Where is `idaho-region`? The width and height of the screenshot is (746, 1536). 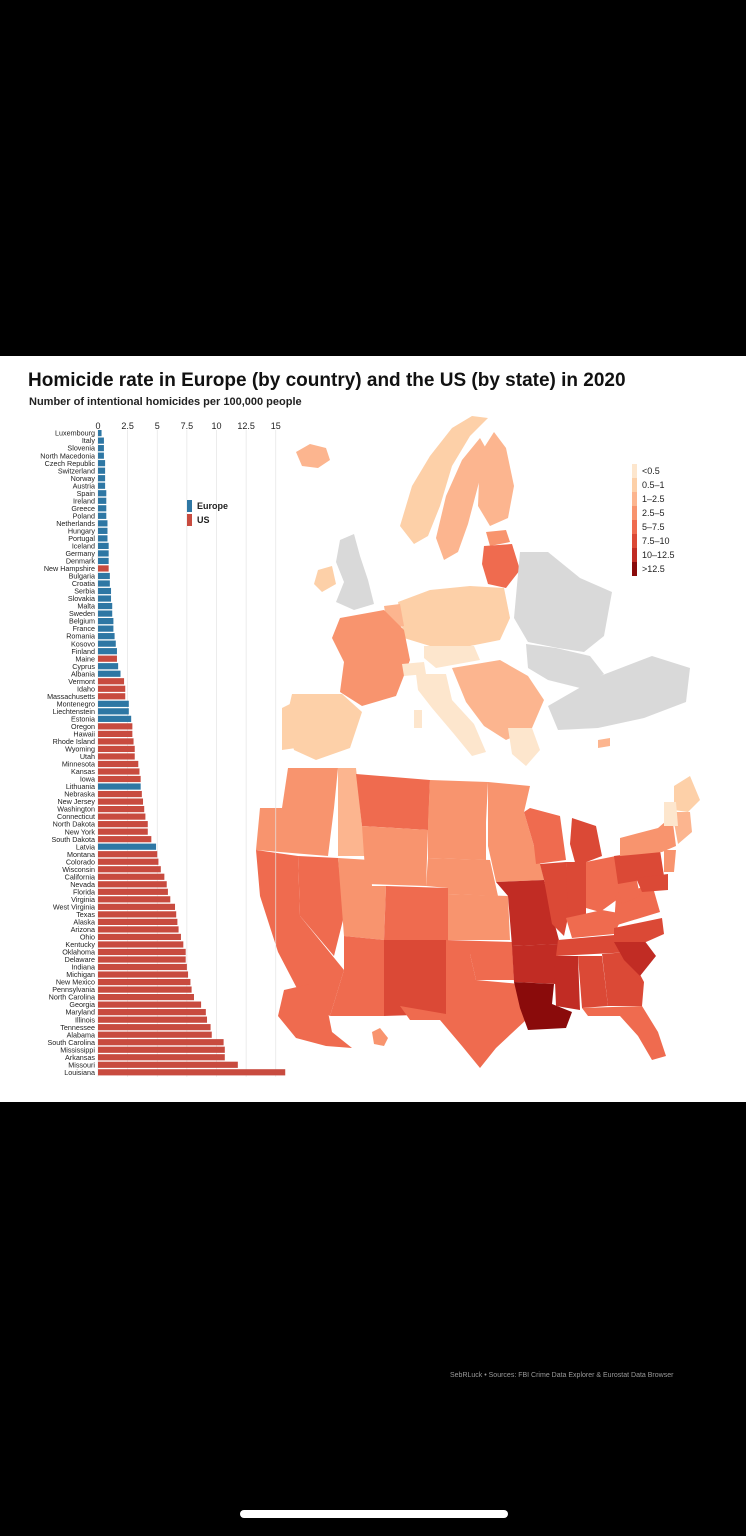 idaho-region is located at coordinates (354, 812).